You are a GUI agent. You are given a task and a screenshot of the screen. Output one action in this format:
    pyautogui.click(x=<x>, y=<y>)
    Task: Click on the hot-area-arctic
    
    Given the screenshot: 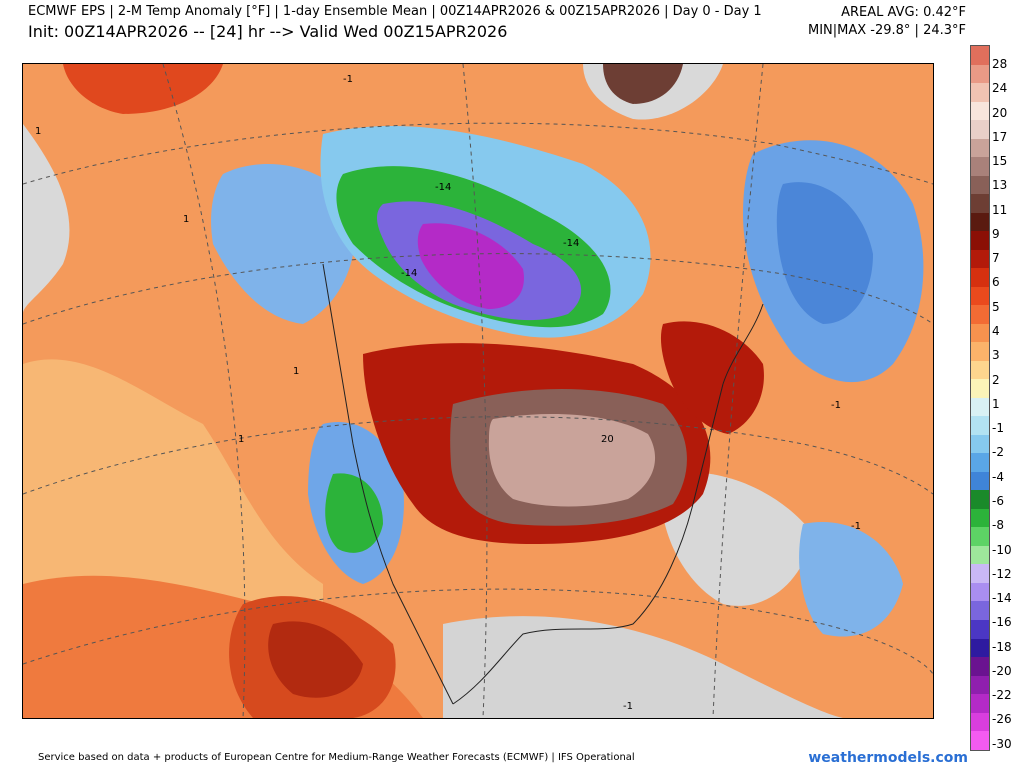 What is the action you would take?
    pyautogui.click(x=643, y=84)
    